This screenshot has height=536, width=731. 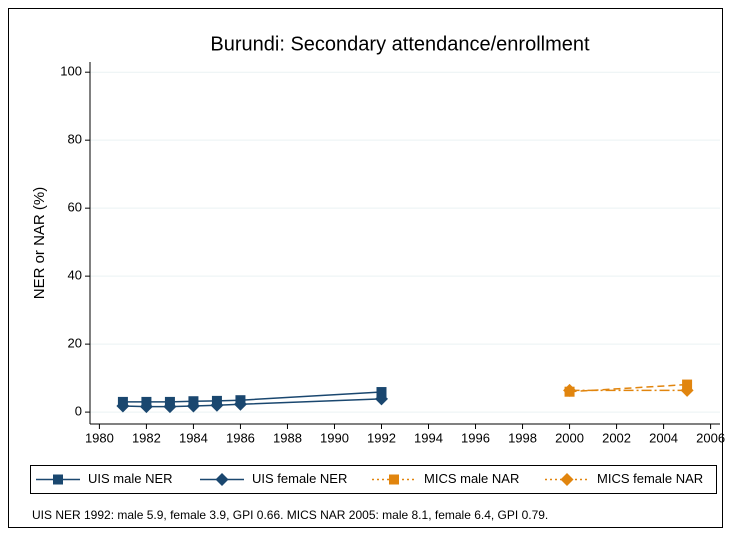 I want to click on y-tick-label: 20, so click(x=75, y=343).